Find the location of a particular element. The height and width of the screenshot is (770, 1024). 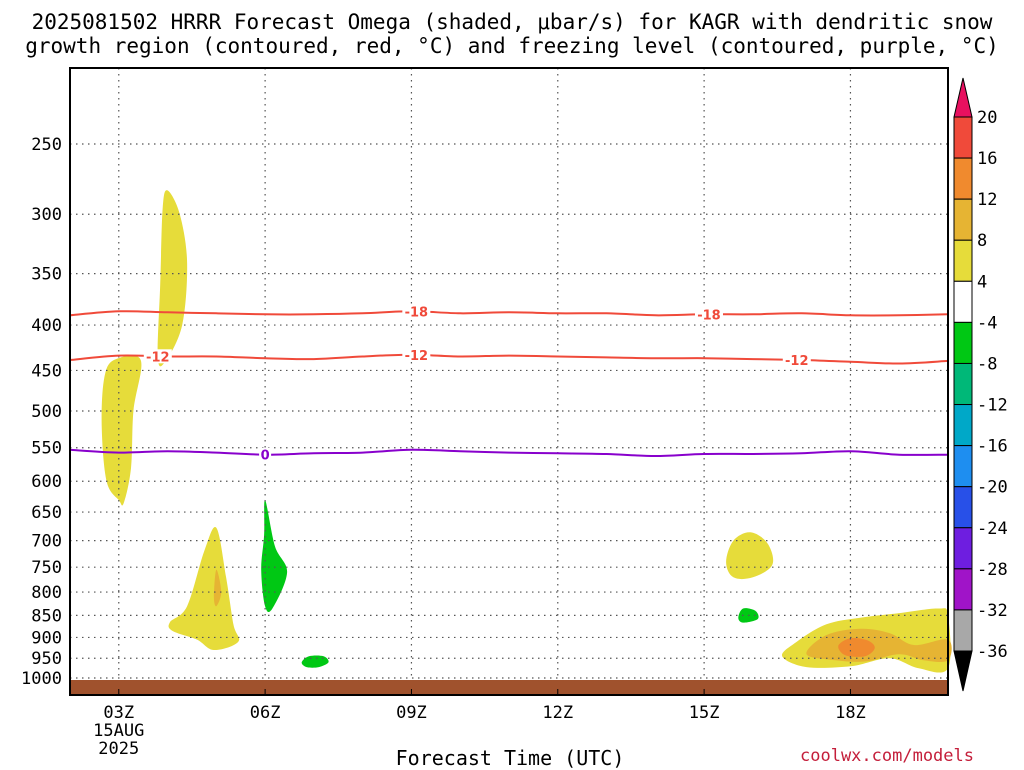

y-tick-label-300: 300 is located at coordinates (46, 215).